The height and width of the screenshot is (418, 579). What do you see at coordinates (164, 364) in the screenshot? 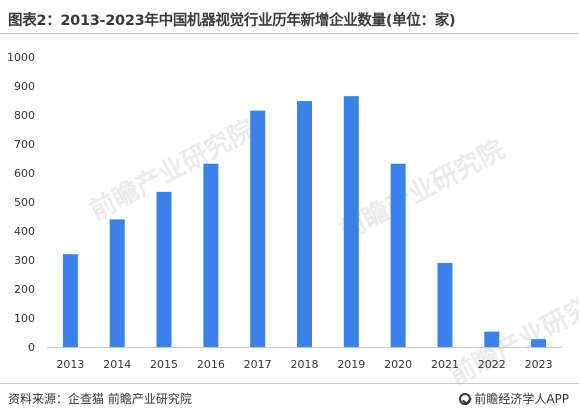
I see `x-tick-label: 2015` at bounding box center [164, 364].